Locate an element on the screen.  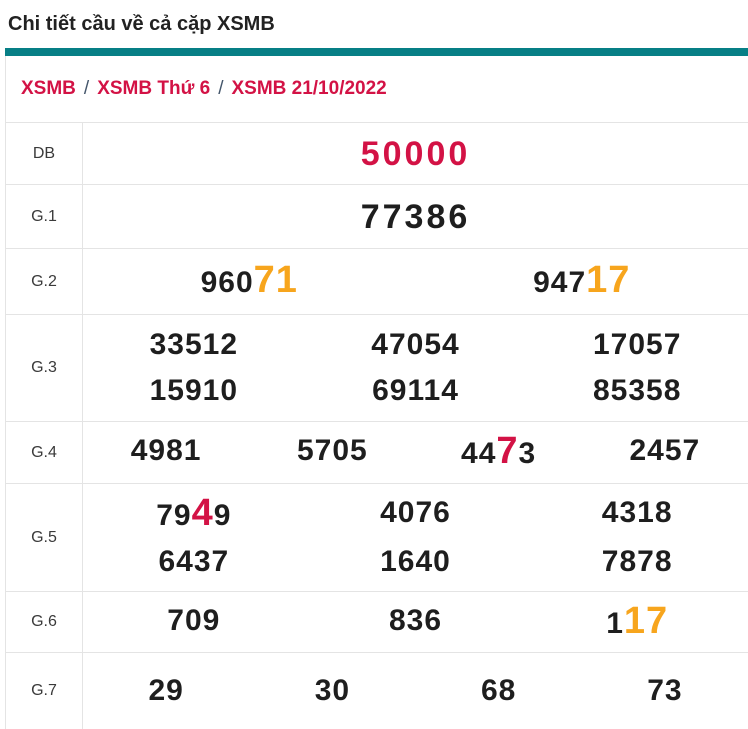
prize-row-label: G.1 is located at coordinates (44, 216).